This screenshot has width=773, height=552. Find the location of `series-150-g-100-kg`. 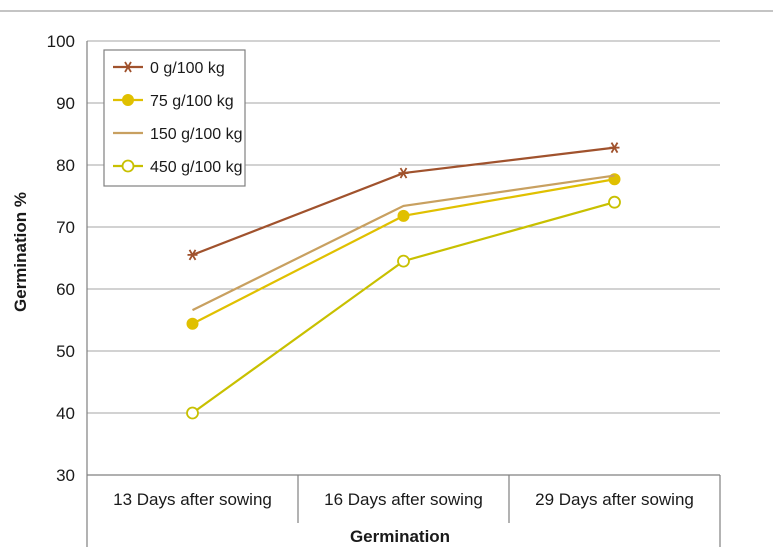

series-150-g-100-kg is located at coordinates (403, 243).